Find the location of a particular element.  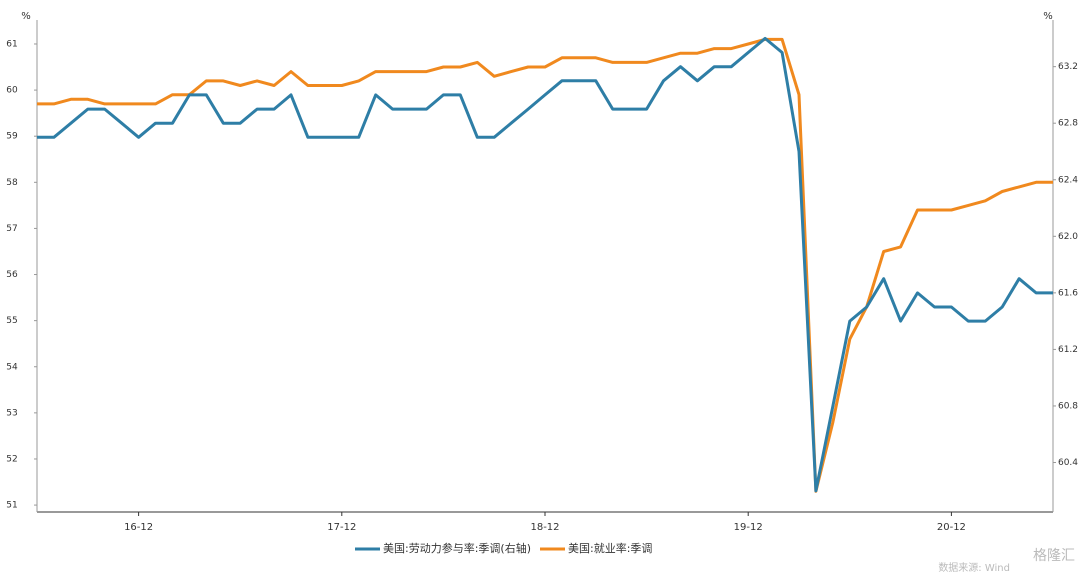

y-unit: % is located at coordinates (26, 16).